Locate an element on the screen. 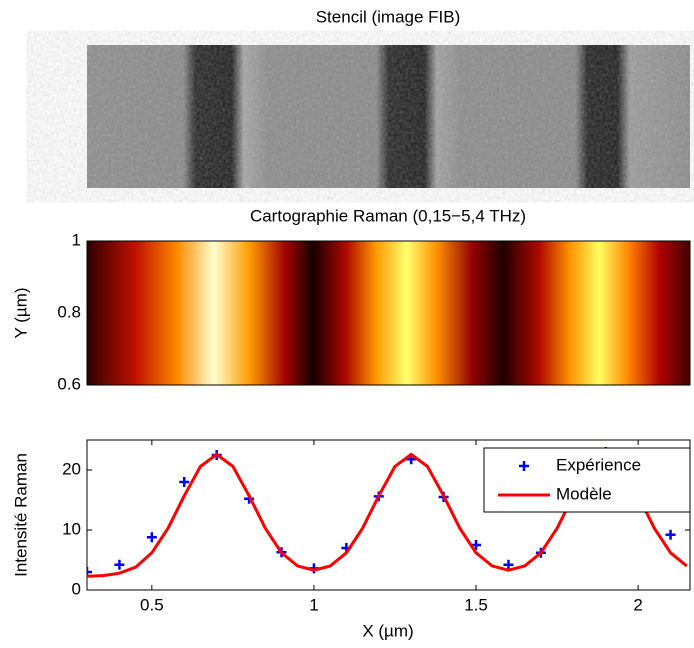  stencil-title: Stencil (image FIB) is located at coordinates (388, 16).